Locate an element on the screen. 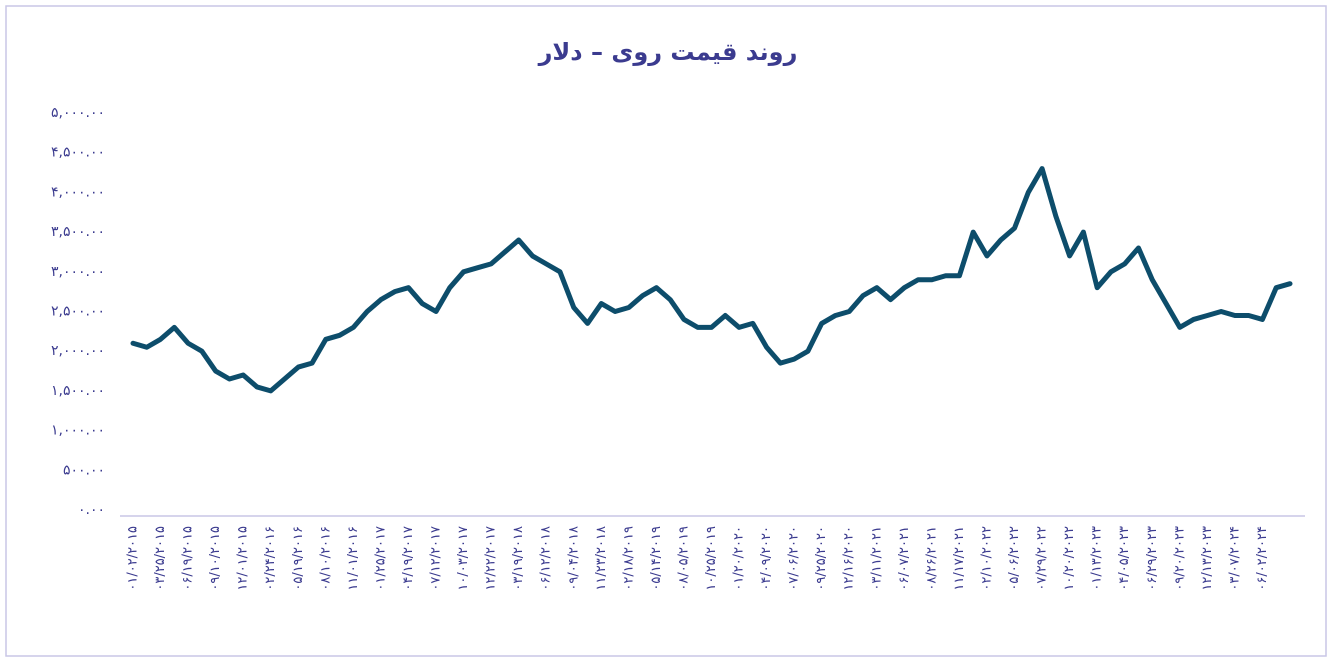  y-tick-label: ۵۰۰.۰۰ is located at coordinates (84, 470).